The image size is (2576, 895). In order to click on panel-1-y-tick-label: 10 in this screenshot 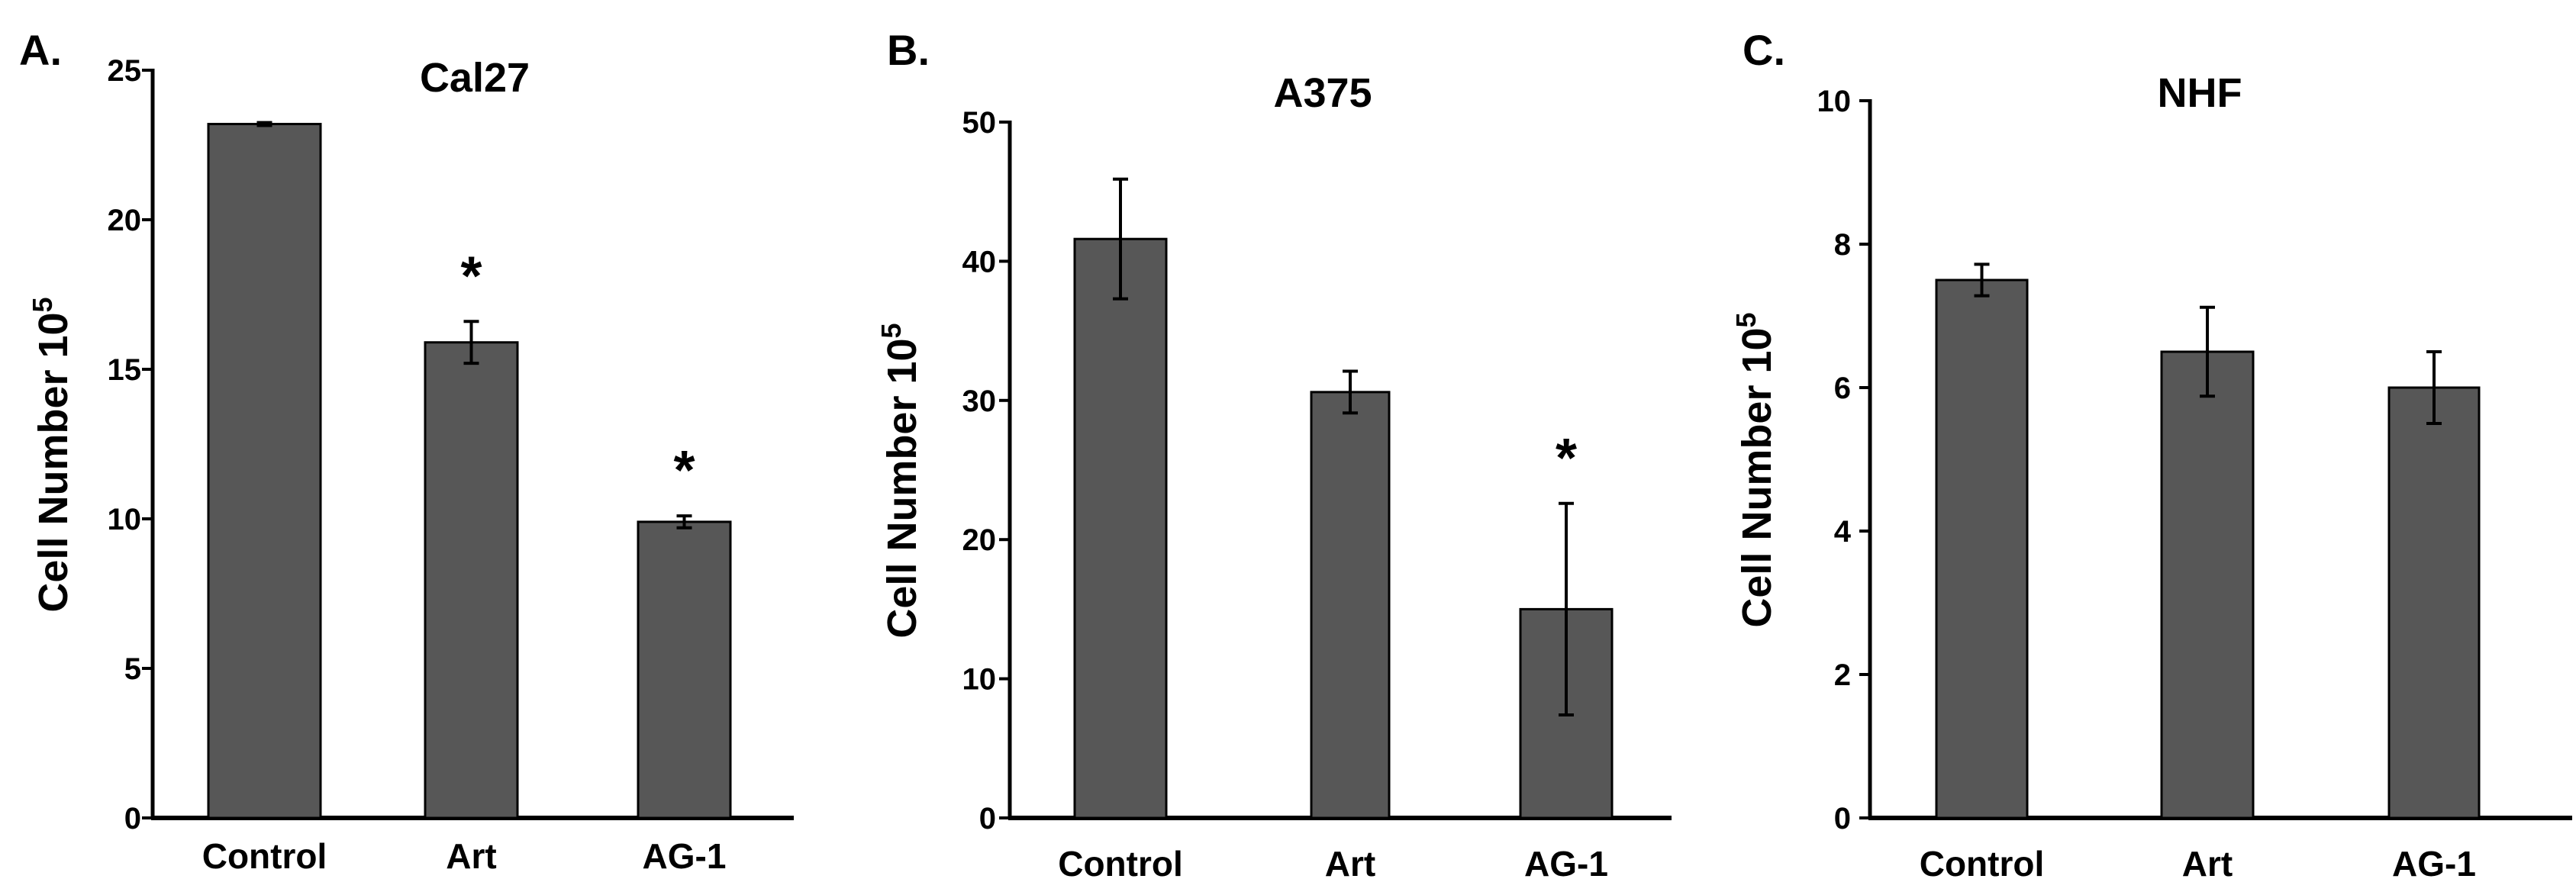, I will do `click(125, 519)`.